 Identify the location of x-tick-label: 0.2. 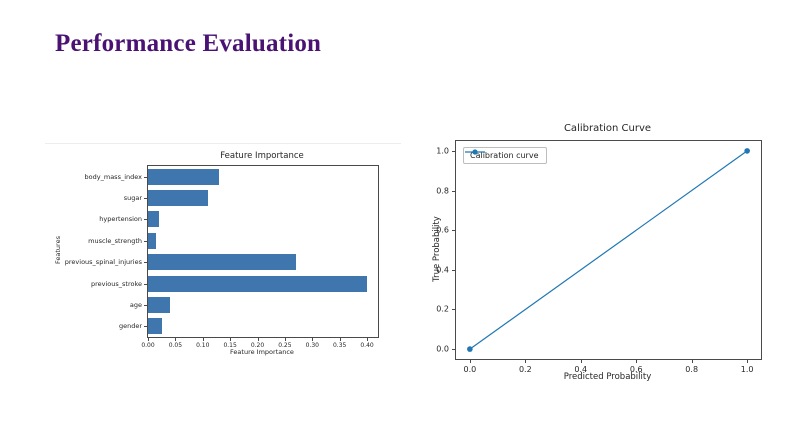
(525, 369).